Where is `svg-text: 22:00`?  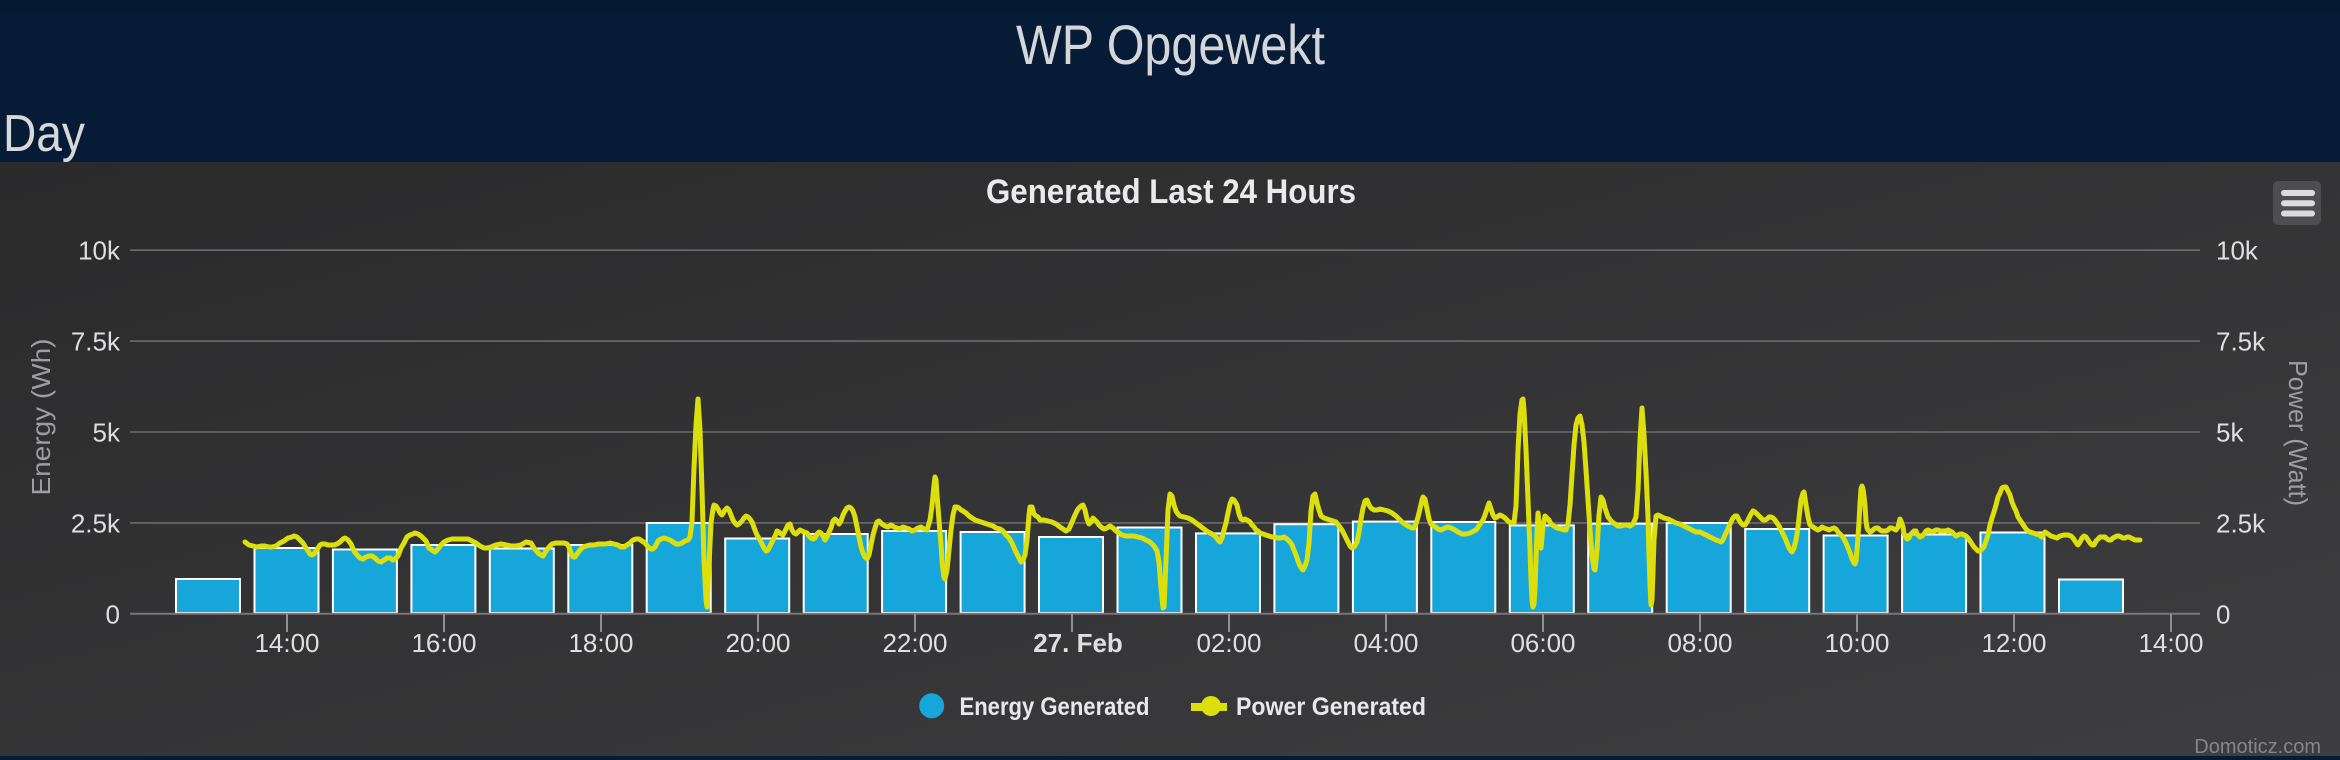
svg-text: 22:00 is located at coordinates (914, 643).